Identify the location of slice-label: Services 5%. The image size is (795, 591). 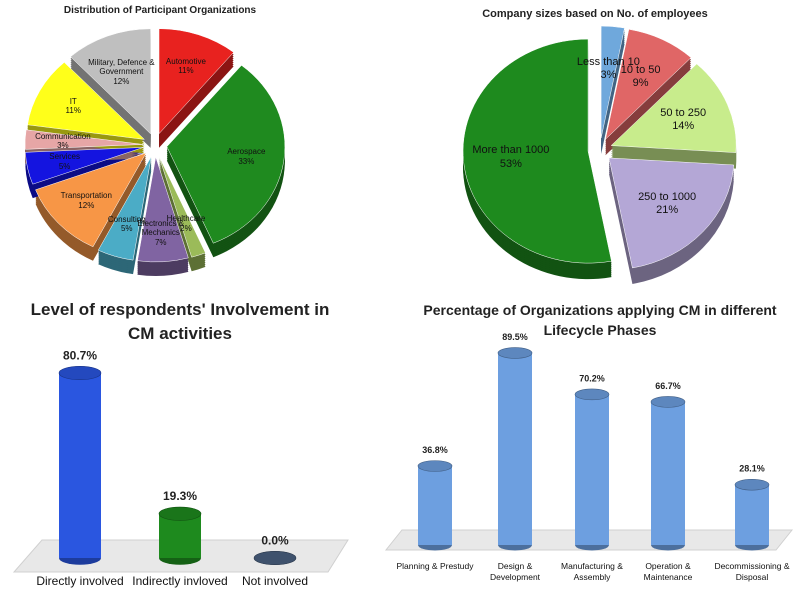
(65, 161).